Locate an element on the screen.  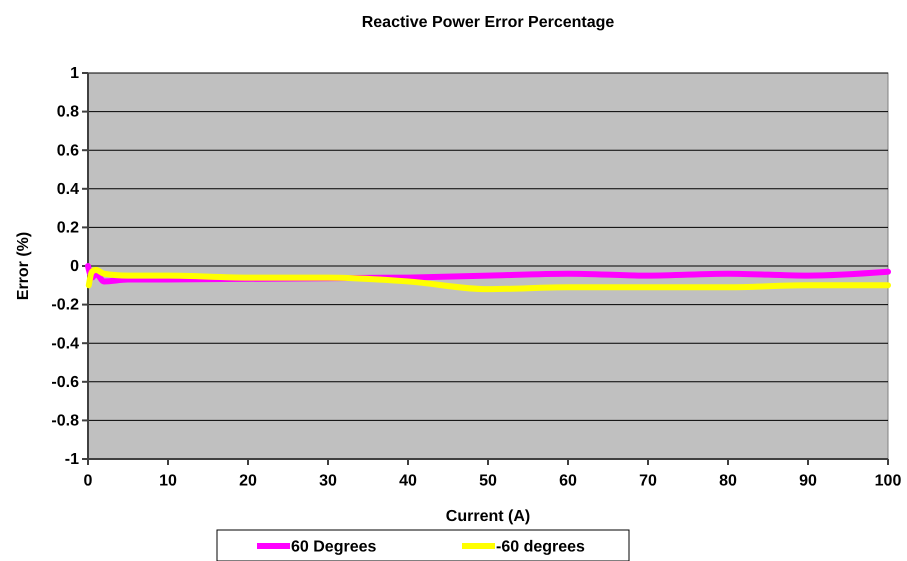
legend-label: -60 degrees is located at coordinates (541, 547).